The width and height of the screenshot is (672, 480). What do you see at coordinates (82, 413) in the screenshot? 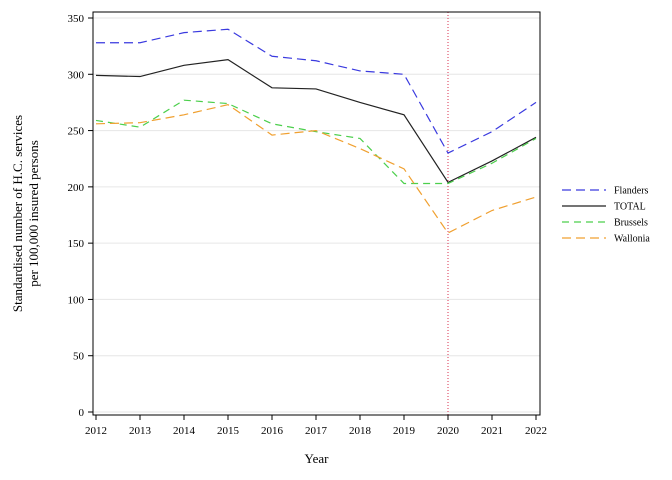
I see `y-tick-label: 0` at bounding box center [82, 413].